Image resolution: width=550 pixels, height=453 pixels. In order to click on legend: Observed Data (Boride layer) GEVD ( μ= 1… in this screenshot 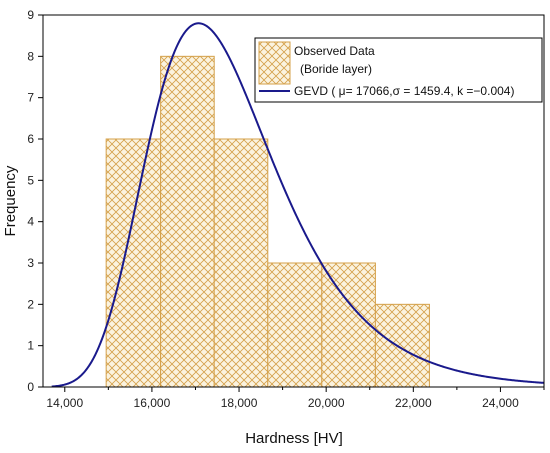, I will do `click(398, 70)`.